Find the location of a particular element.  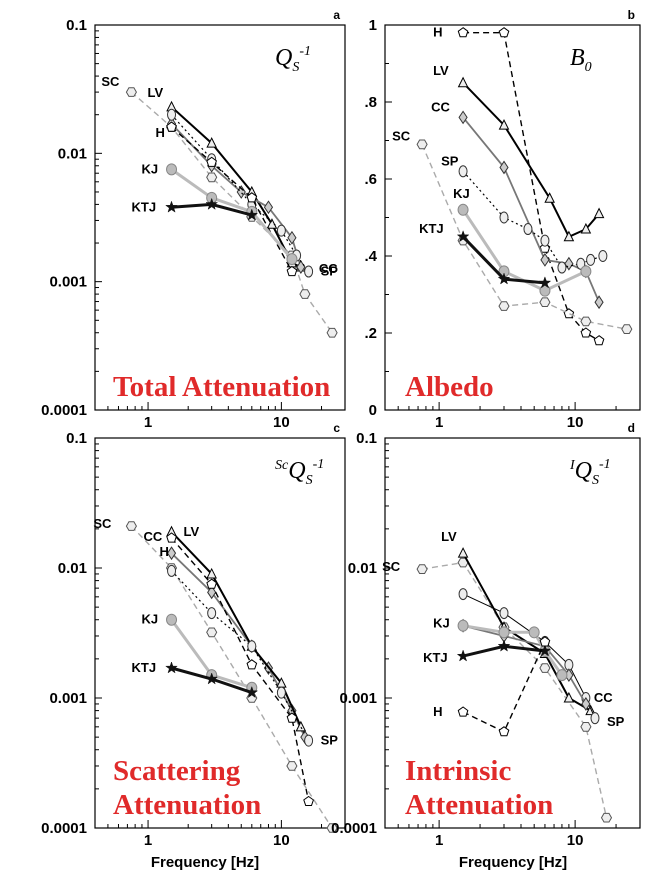

x-axis-label-left: Frequency [Hz] is located at coordinates (205, 862).